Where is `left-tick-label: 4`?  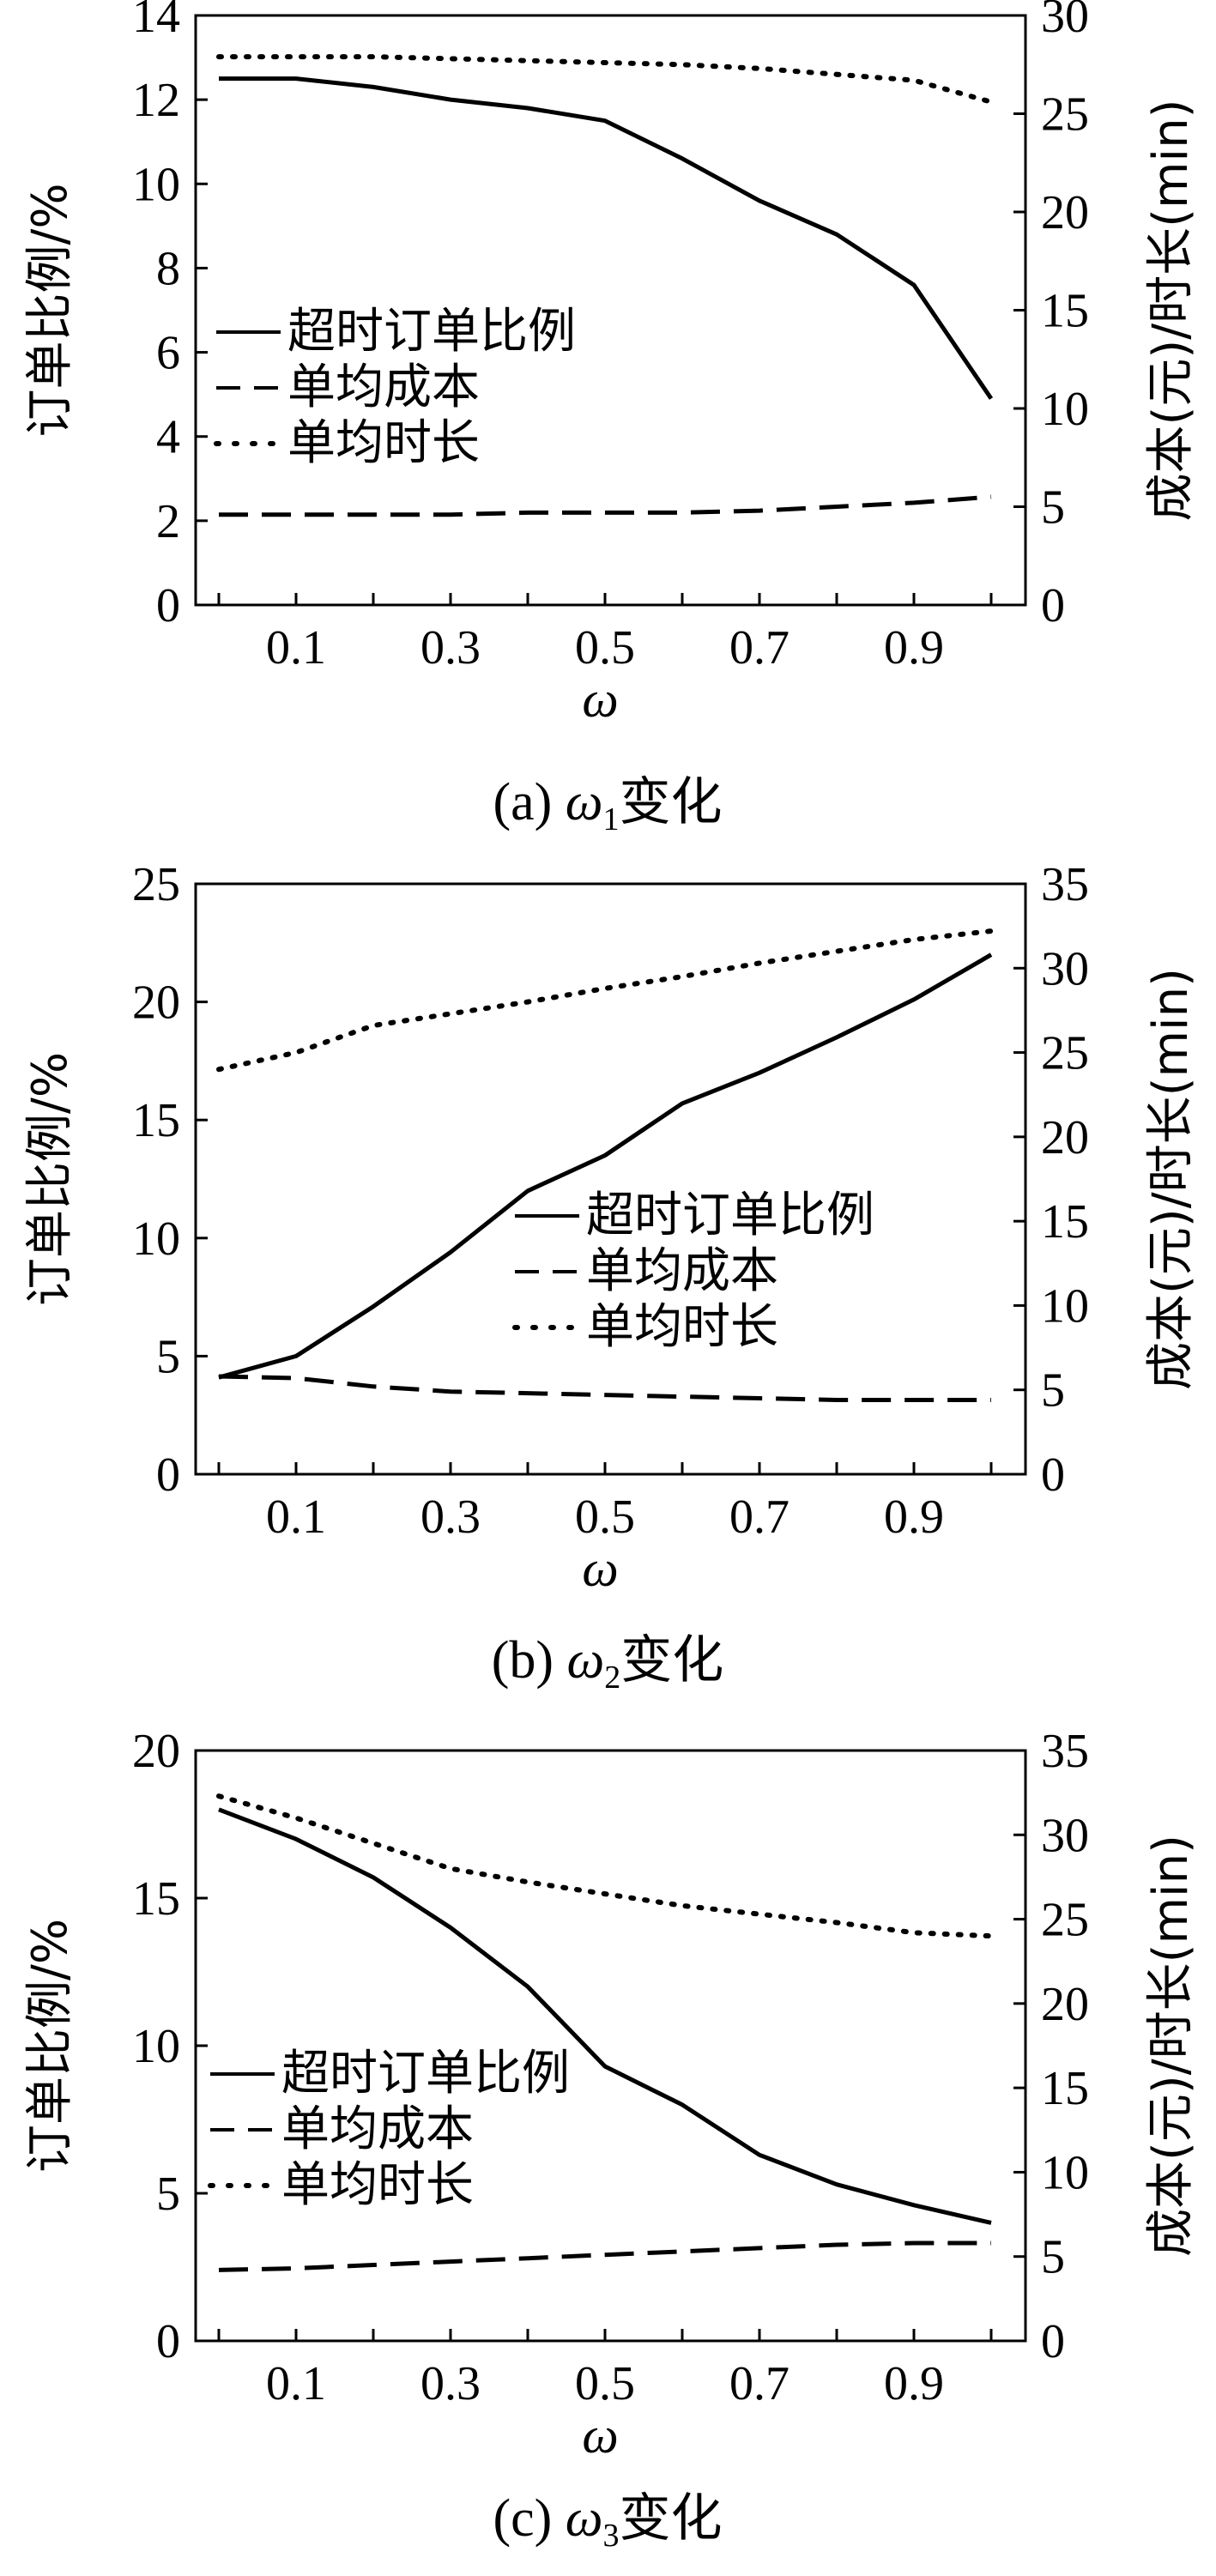 left-tick-label: 4 is located at coordinates (168, 437).